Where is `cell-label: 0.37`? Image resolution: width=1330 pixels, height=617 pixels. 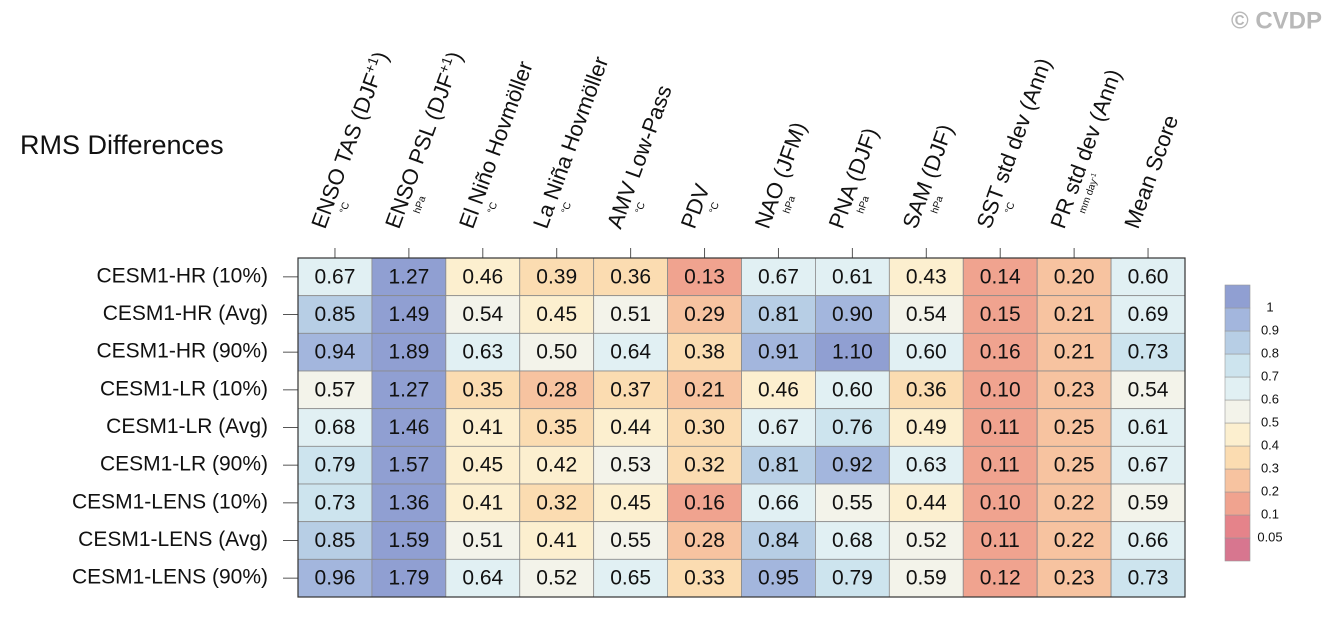
cell-label: 0.37 is located at coordinates (630, 389).